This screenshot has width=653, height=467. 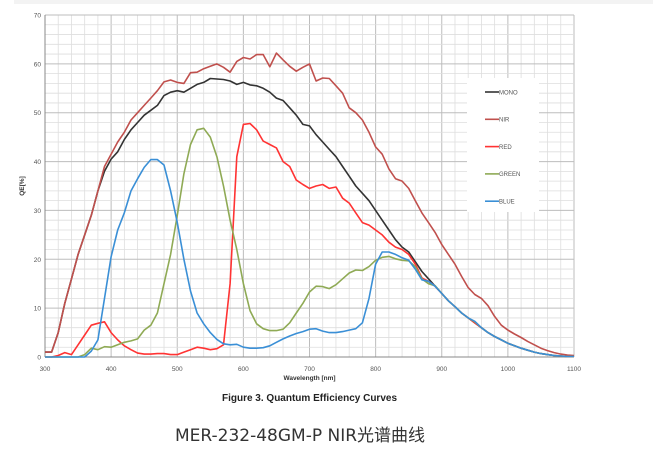 I want to click on y-tick-label: 20, so click(x=38, y=260).